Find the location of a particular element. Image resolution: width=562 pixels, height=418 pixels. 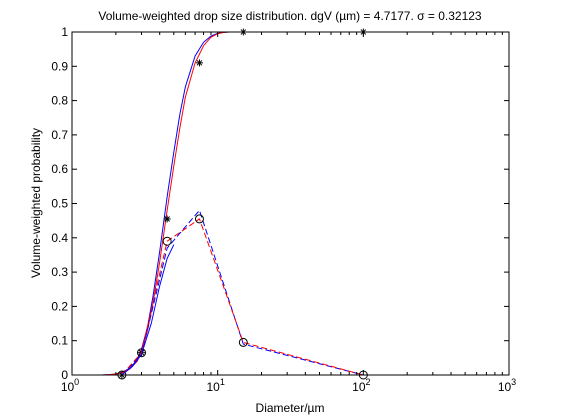

series-6-line is located at coordinates (148, 310).